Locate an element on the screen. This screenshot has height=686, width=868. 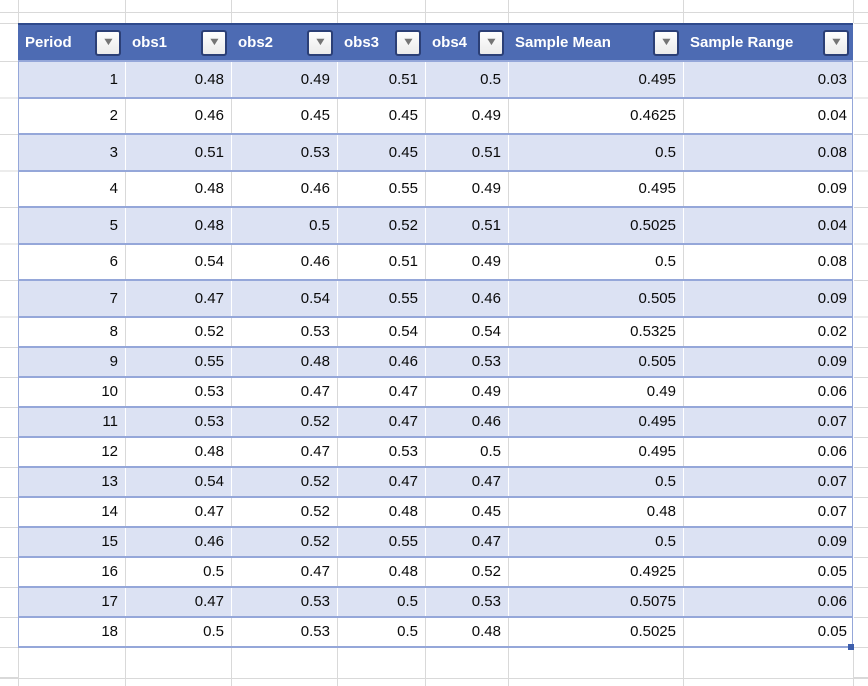
table-cell: 0.5325 is located at coordinates (596, 331).